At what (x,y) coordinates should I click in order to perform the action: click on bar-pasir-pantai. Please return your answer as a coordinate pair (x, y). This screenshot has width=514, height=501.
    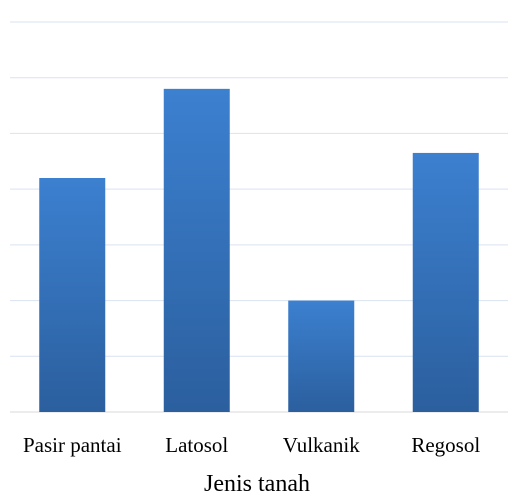
    Looking at the image, I should click on (72, 295).